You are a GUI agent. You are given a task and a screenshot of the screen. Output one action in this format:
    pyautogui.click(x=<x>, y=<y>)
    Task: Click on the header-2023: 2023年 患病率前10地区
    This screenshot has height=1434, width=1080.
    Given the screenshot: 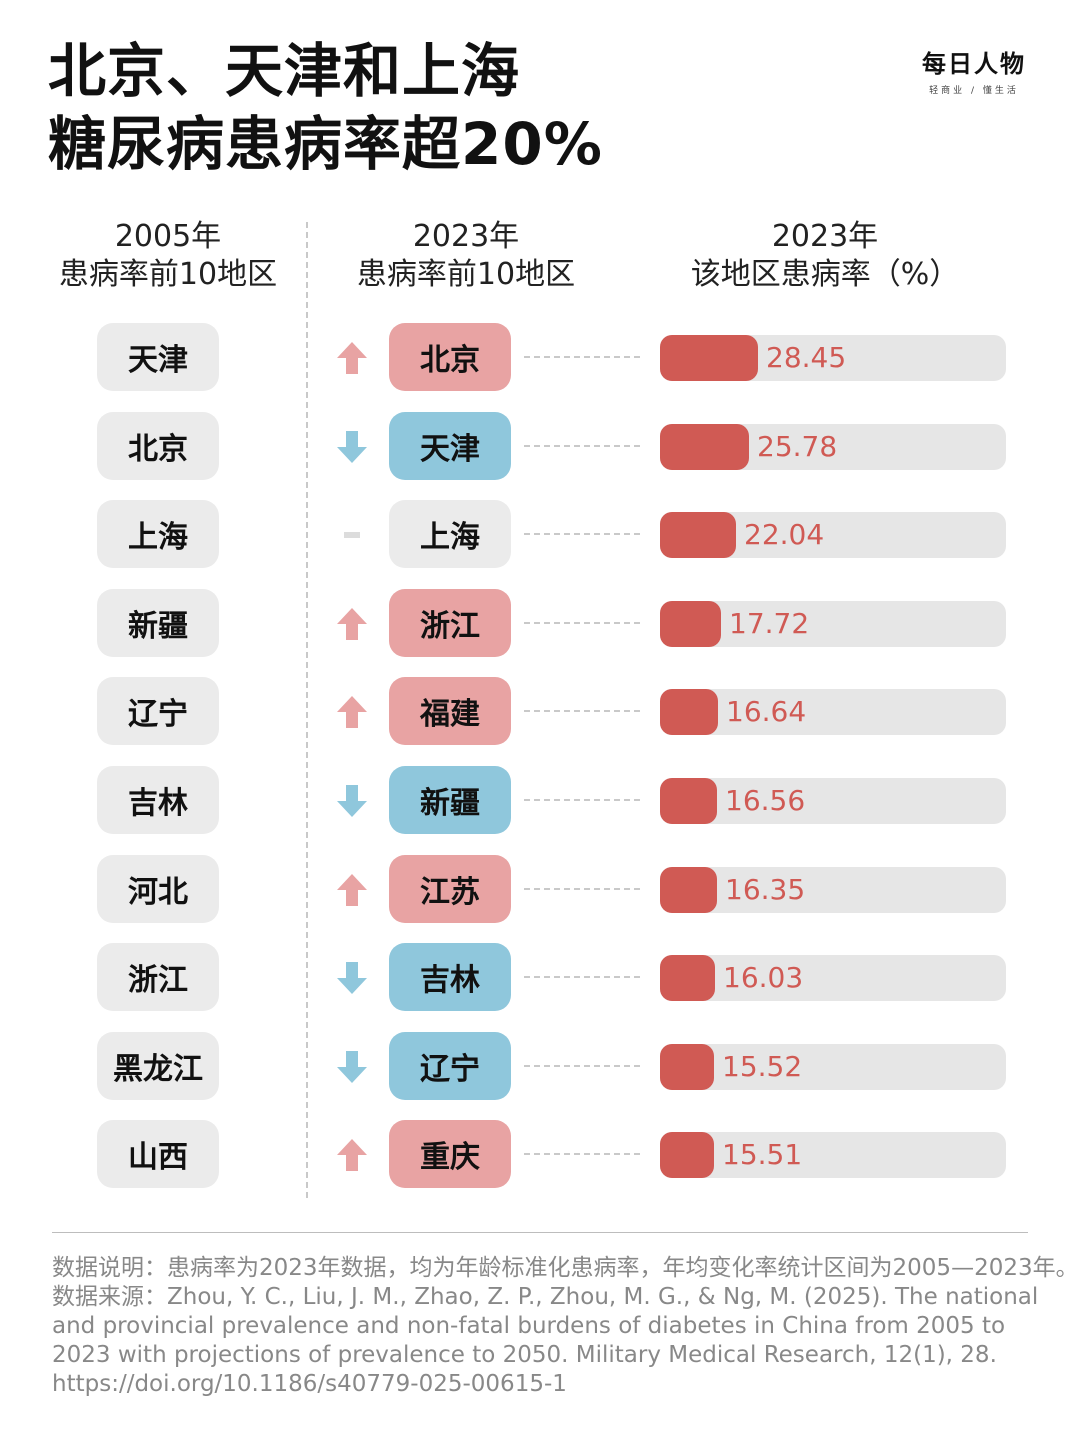 What is the action you would take?
    pyautogui.click(x=466, y=256)
    